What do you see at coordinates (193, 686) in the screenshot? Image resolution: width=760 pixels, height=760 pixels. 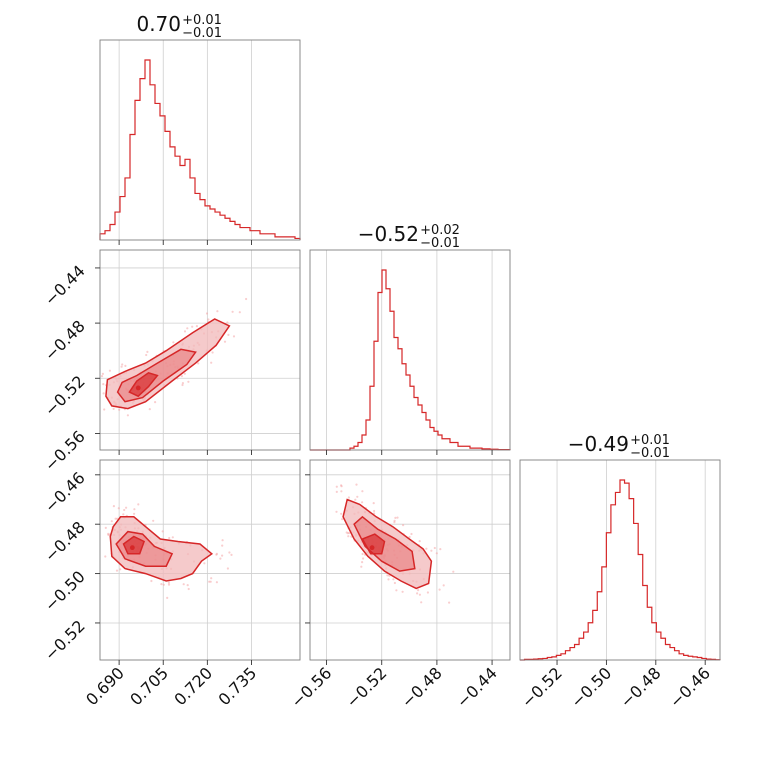 I see `x-tick-label: 0.720` at bounding box center [193, 686].